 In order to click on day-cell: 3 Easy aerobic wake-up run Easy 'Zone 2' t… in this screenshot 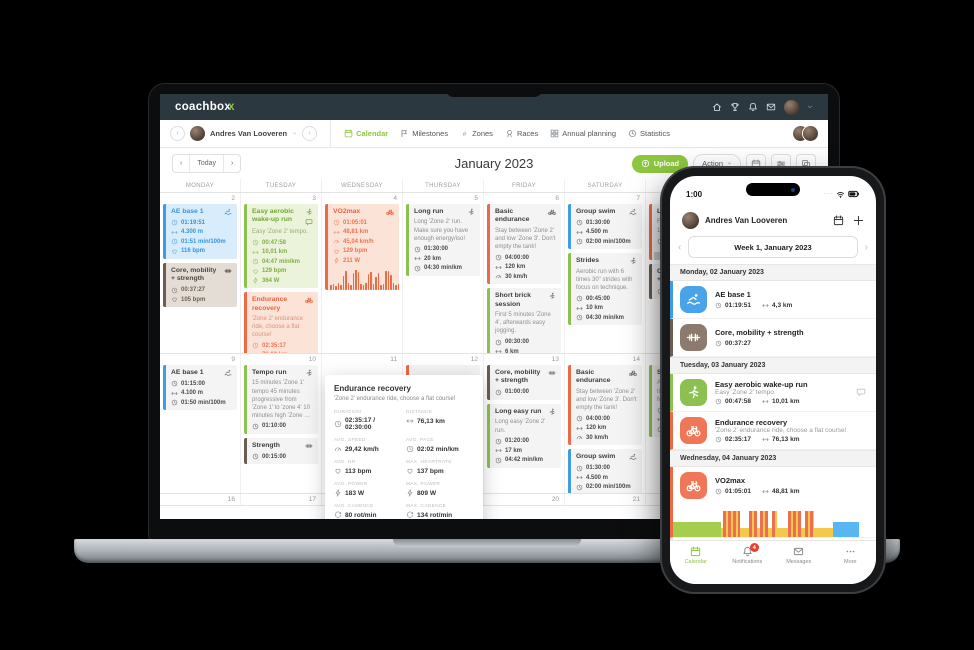, I will do `click(281, 273)`.